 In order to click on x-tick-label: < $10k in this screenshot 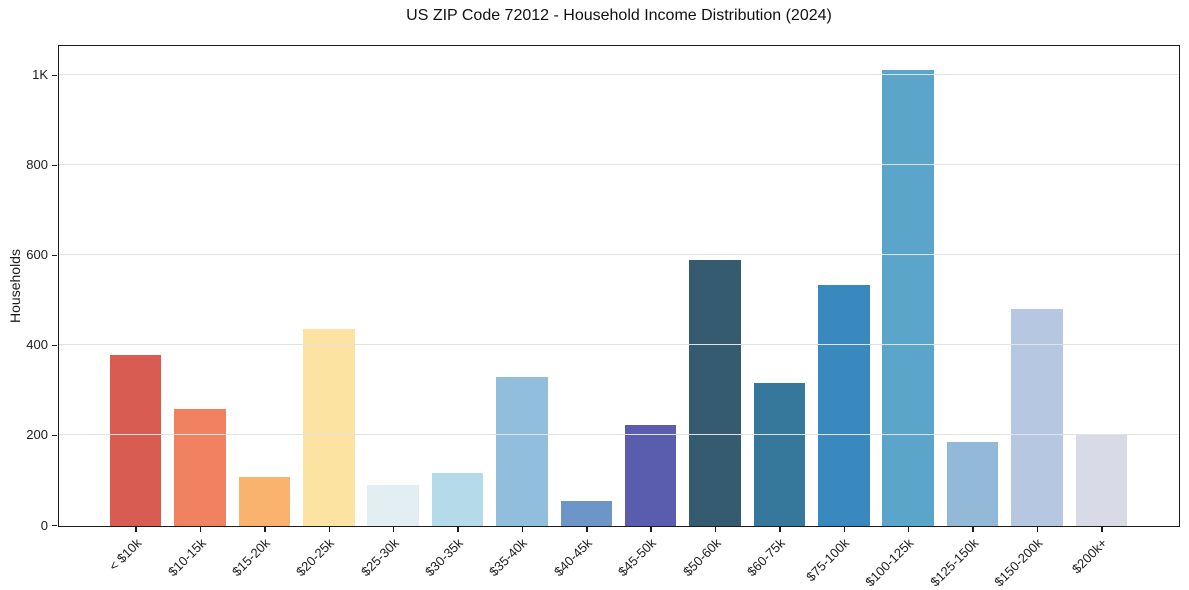, I will do `click(125, 554)`.